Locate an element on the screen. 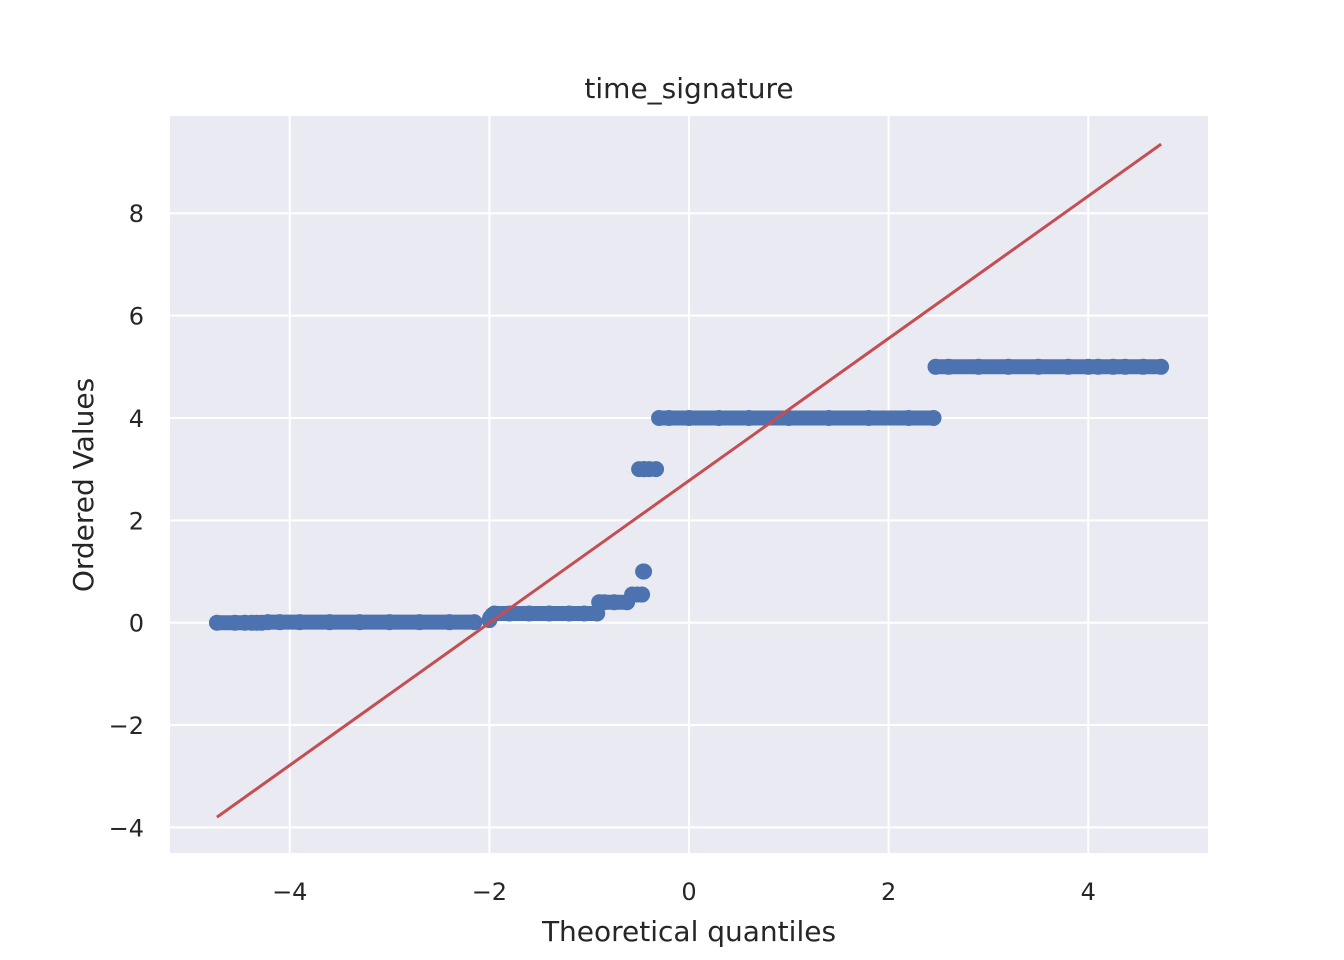 This screenshot has width=1344, height=960. x-axis-label: Theoretical quantiles is located at coordinates (688, 931).